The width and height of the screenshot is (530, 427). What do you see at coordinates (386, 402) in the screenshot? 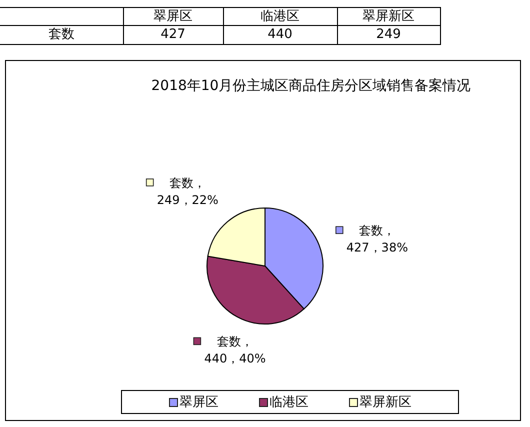
I see `legend-label: 翠屏新区` at bounding box center [386, 402].